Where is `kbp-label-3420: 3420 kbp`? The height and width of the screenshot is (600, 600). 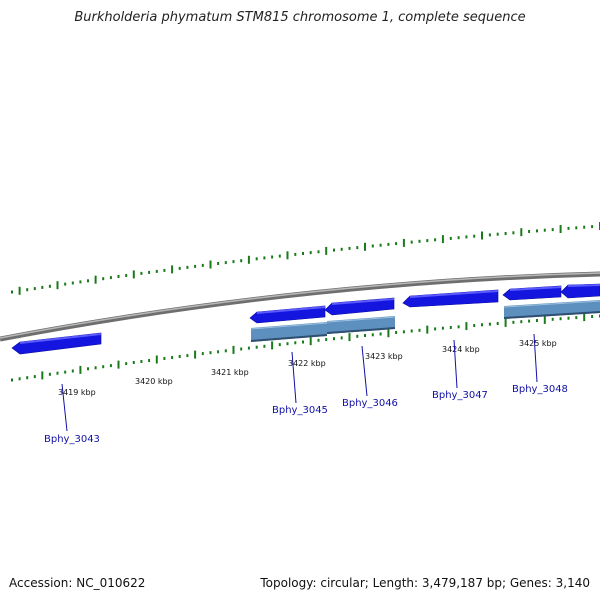 kbp-label-3420: 3420 kbp is located at coordinates (154, 381).